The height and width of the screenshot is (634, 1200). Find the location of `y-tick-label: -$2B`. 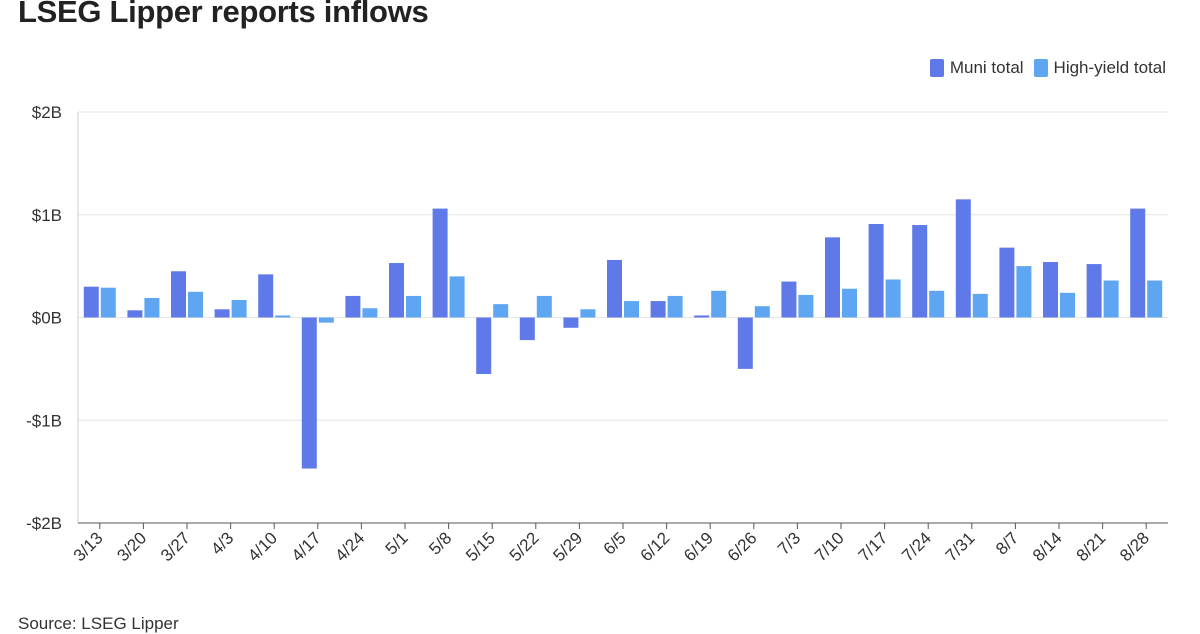

y-tick-label: -$2B is located at coordinates (44, 523).